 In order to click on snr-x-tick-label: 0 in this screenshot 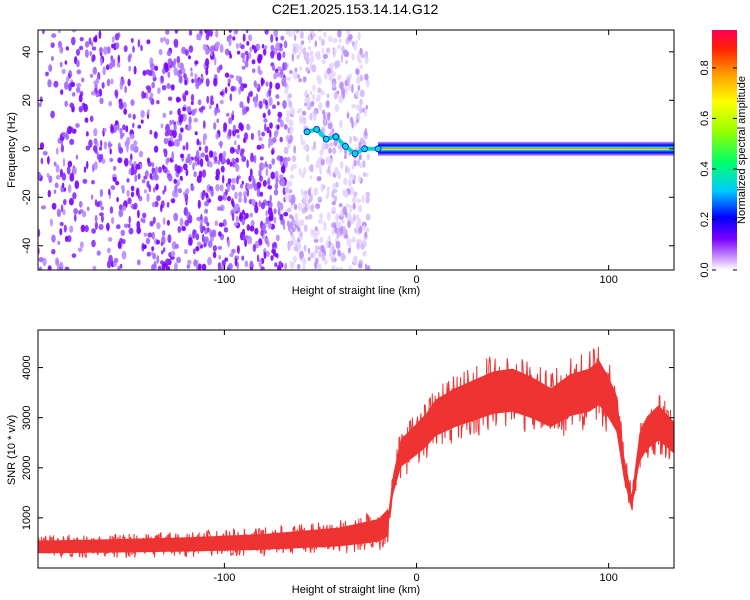, I will do `click(416, 578)`.